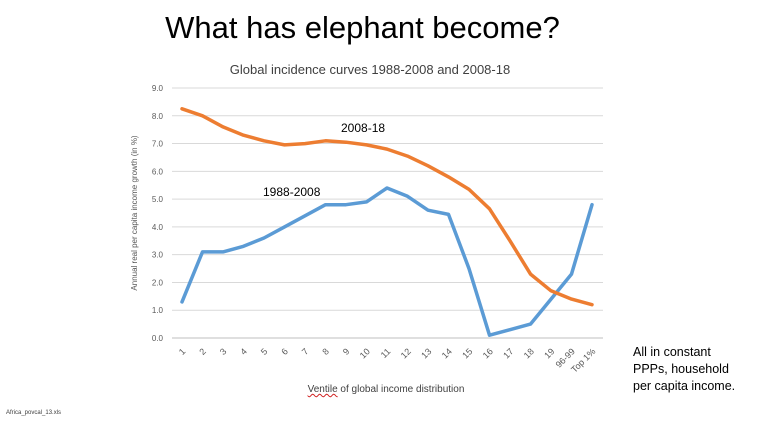 The width and height of the screenshot is (762, 423). Describe the element at coordinates (264, 351) in the screenshot. I see `x-tick-label: 5` at that location.